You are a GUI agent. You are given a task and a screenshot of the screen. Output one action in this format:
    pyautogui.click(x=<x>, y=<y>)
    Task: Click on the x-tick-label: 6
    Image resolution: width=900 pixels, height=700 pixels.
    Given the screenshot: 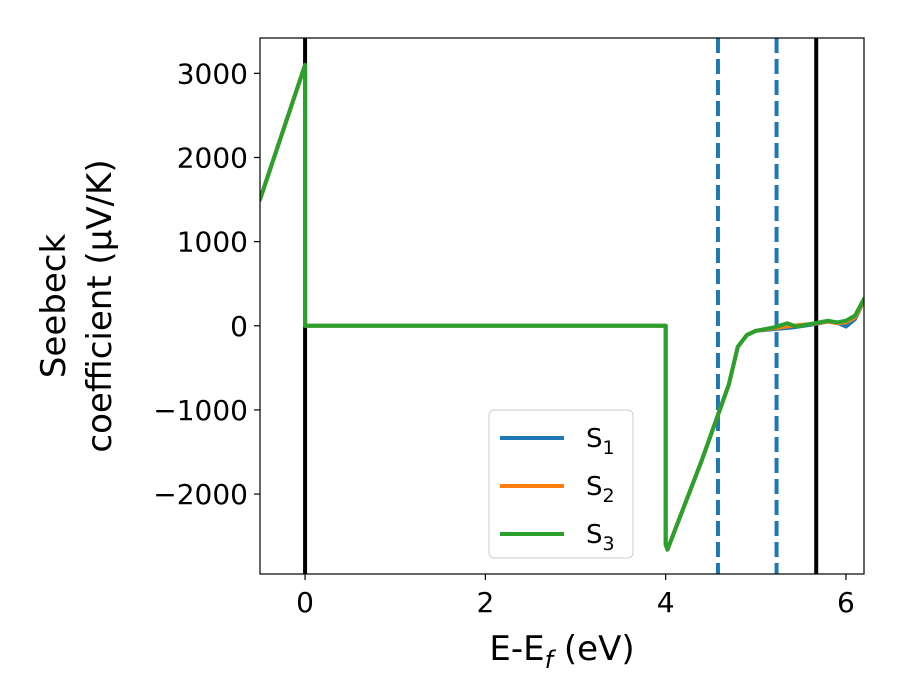 What is the action you would take?
    pyautogui.click(x=846, y=602)
    